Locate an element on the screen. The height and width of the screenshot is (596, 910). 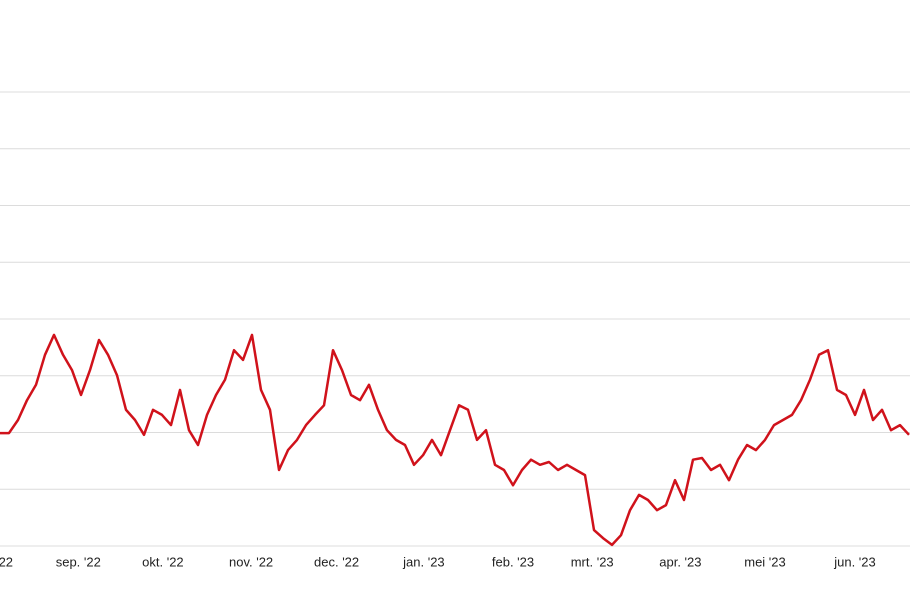
x-tick-label: dec. '22 is located at coordinates (336, 561).